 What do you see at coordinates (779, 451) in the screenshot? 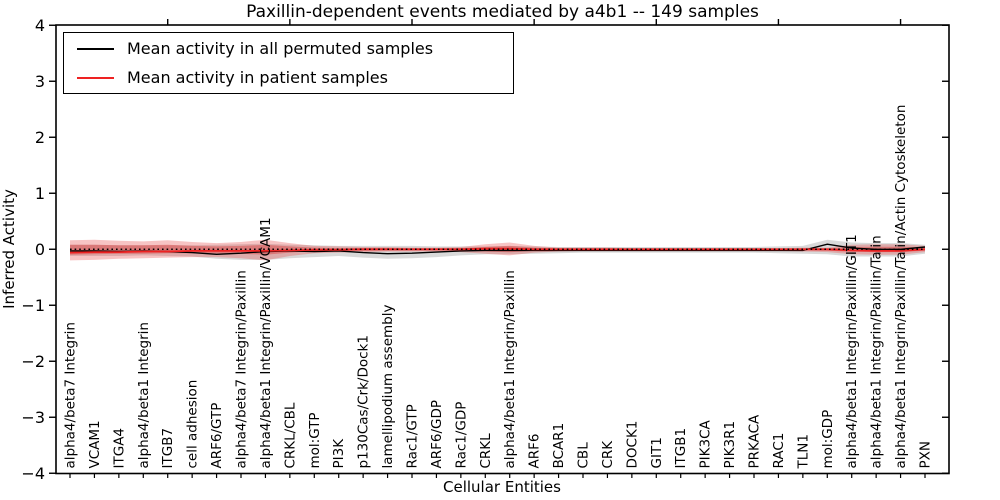
I see `x-tick-label: RAC1` at bounding box center [779, 451].